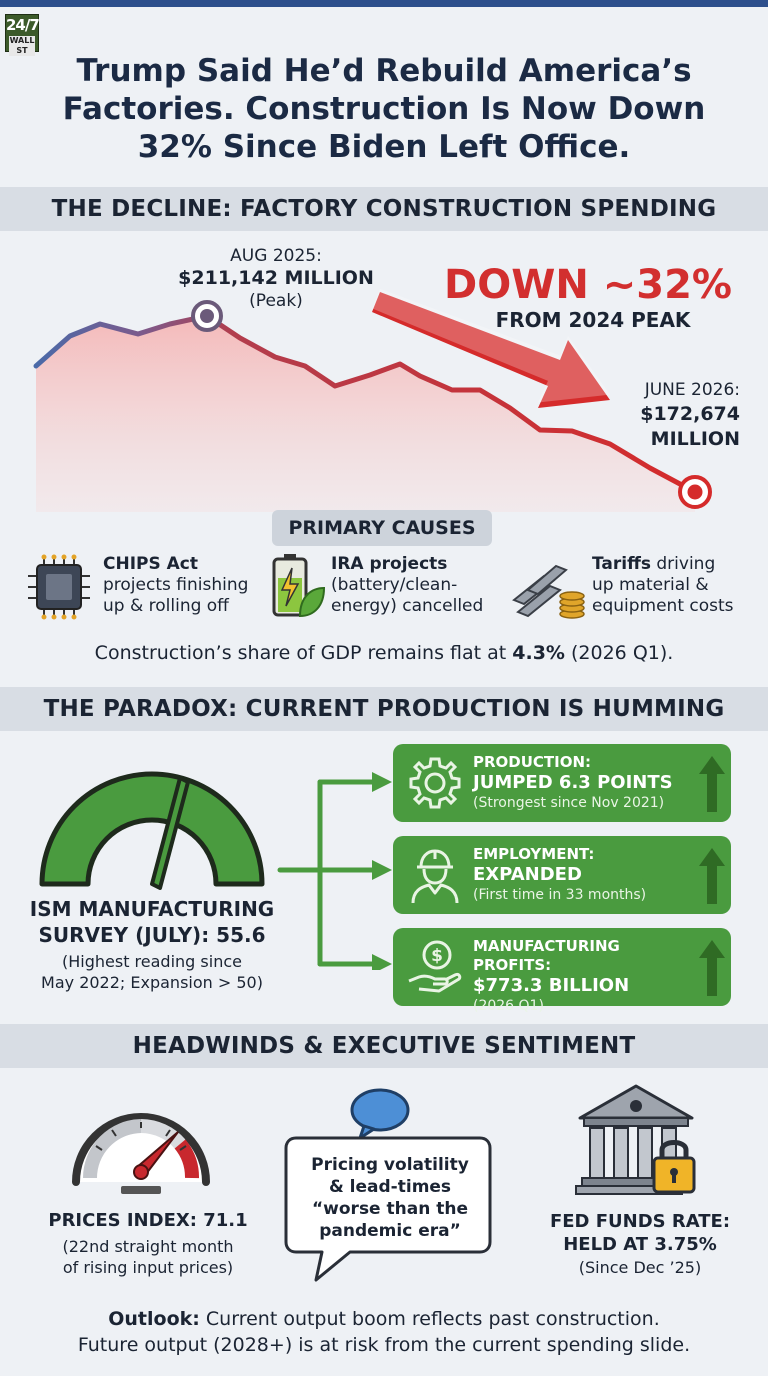 The image size is (768, 1376). Describe the element at coordinates (276, 256) in the screenshot. I see `peak-date: AUG 2025:` at that location.